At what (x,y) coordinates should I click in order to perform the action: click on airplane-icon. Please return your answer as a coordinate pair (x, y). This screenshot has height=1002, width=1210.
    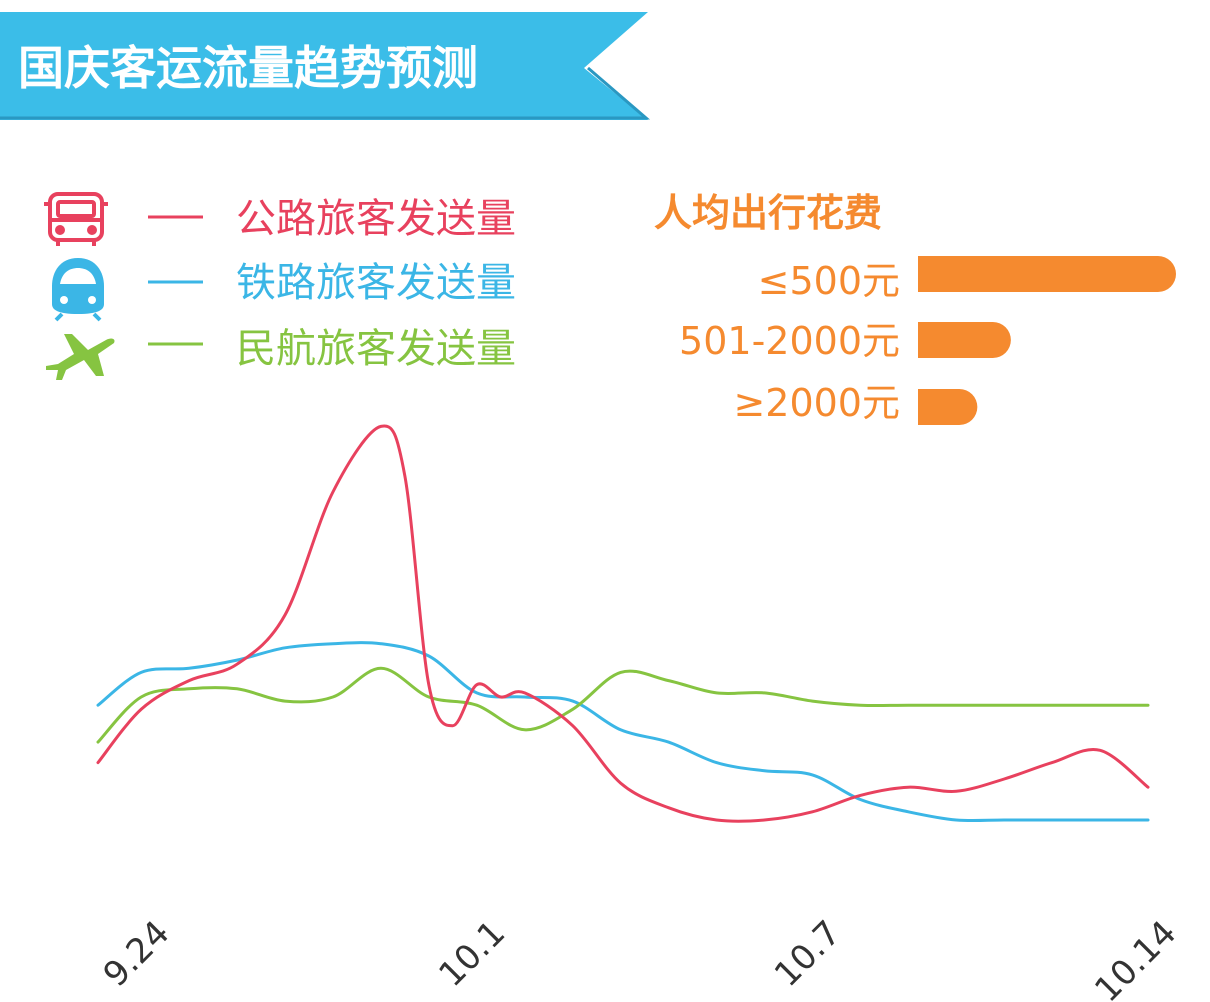
    Looking at the image, I should click on (80, 357).